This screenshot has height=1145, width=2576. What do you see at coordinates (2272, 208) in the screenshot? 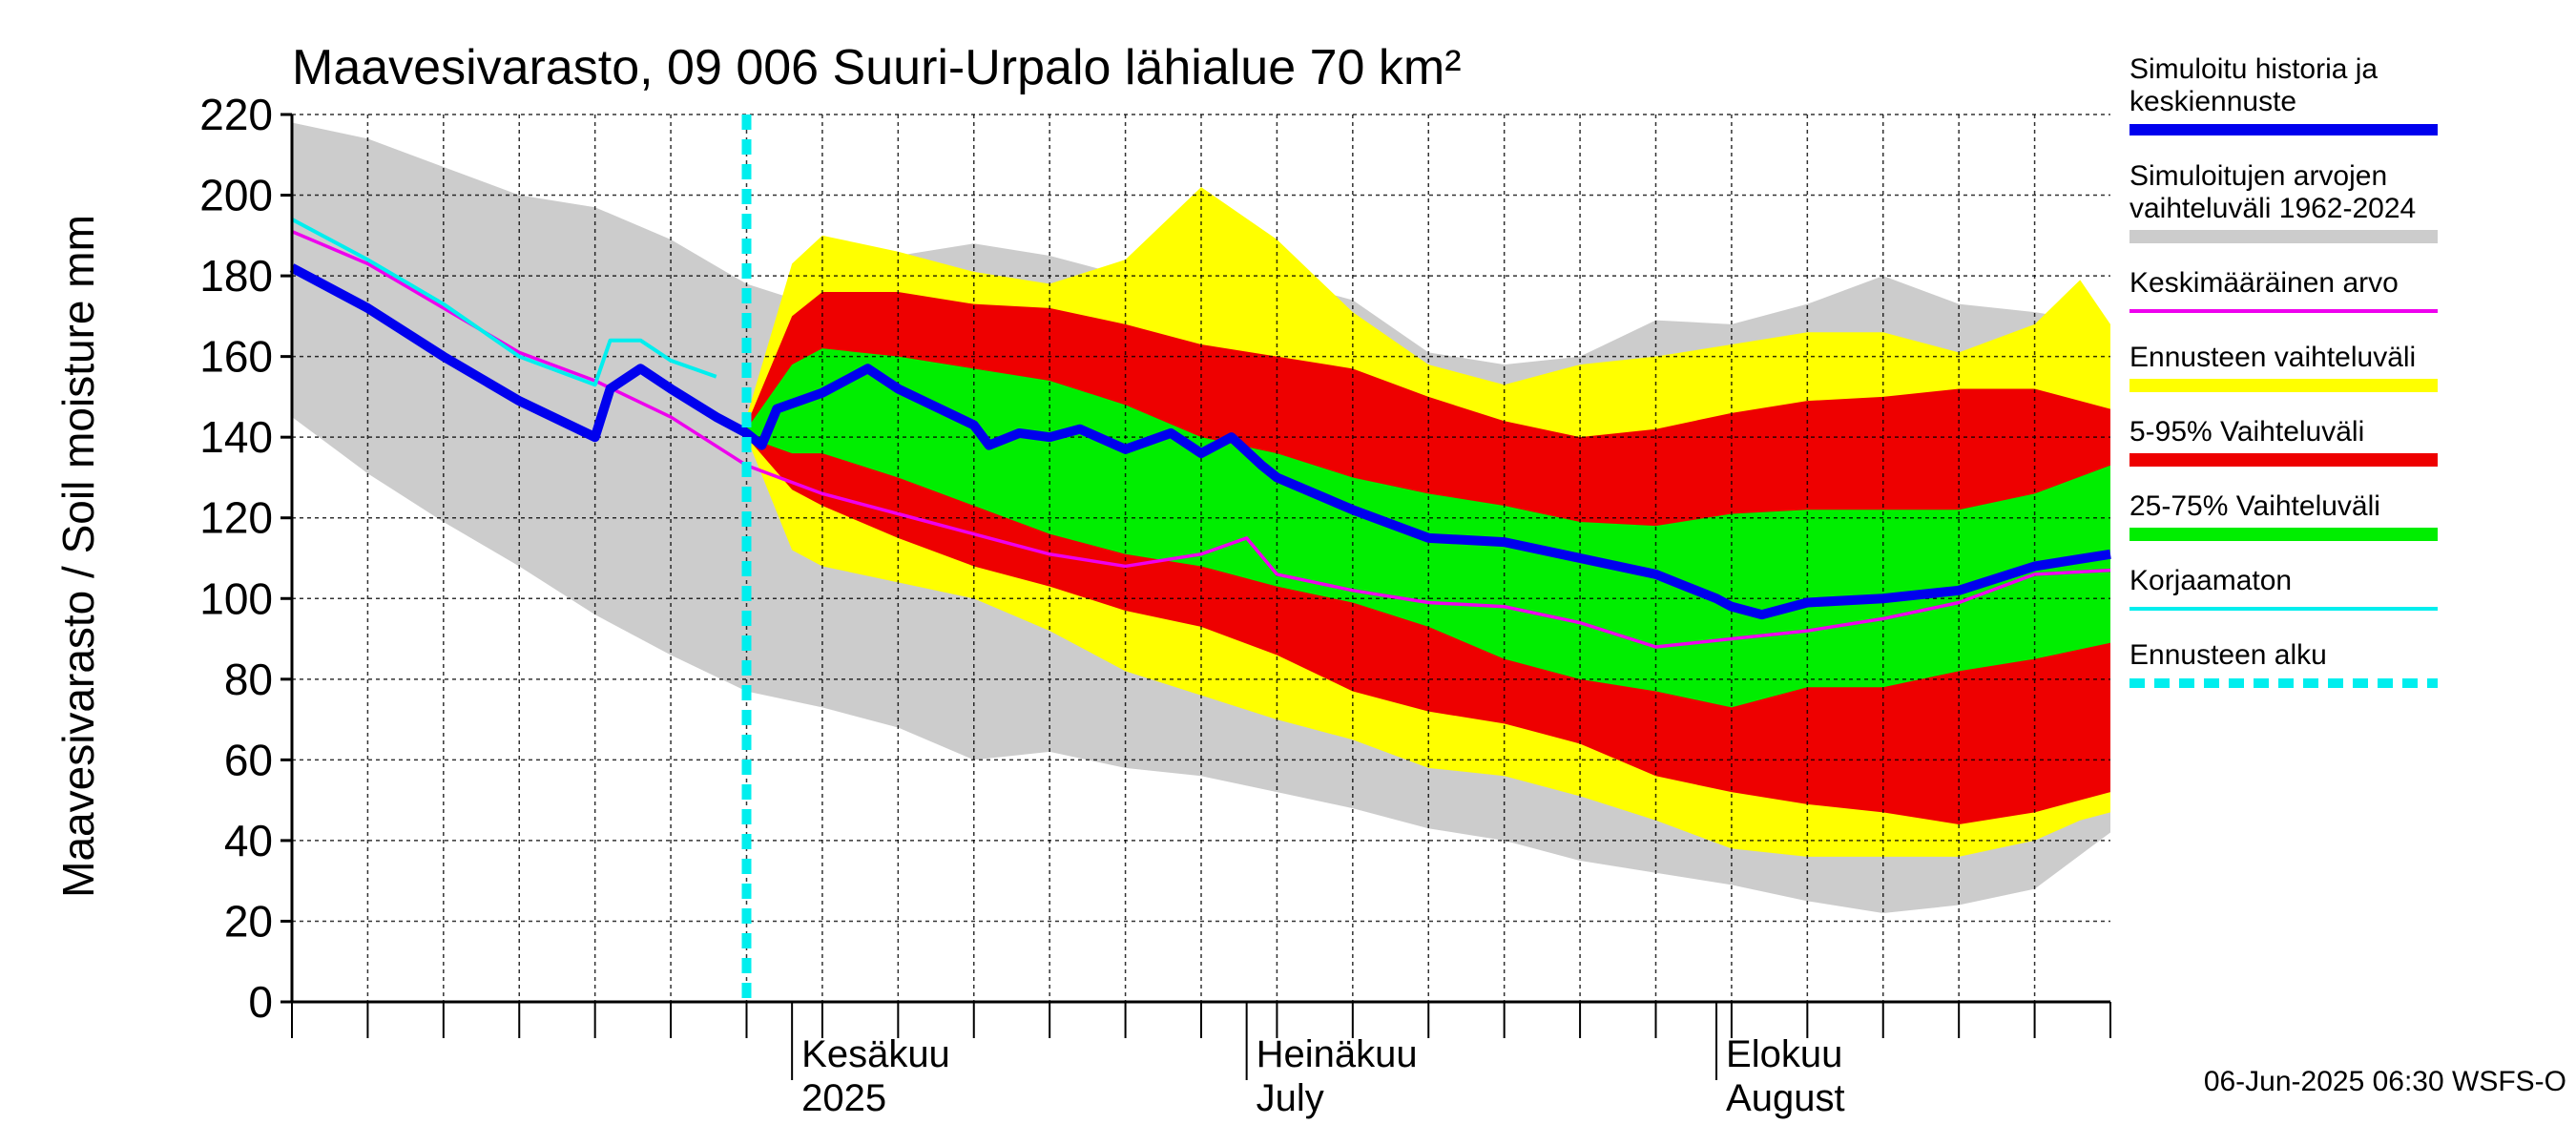
I see `legend-label2-1: vaihteluväli 1962-2024` at bounding box center [2272, 208].